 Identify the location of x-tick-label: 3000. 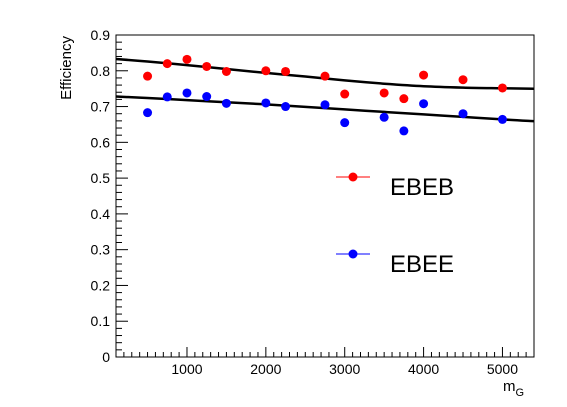
(344, 369).